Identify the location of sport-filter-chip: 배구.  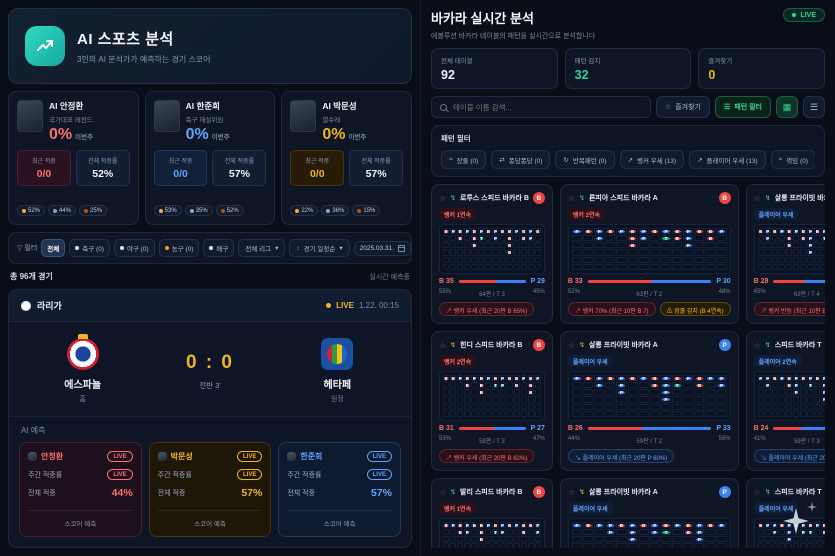
(219, 248).